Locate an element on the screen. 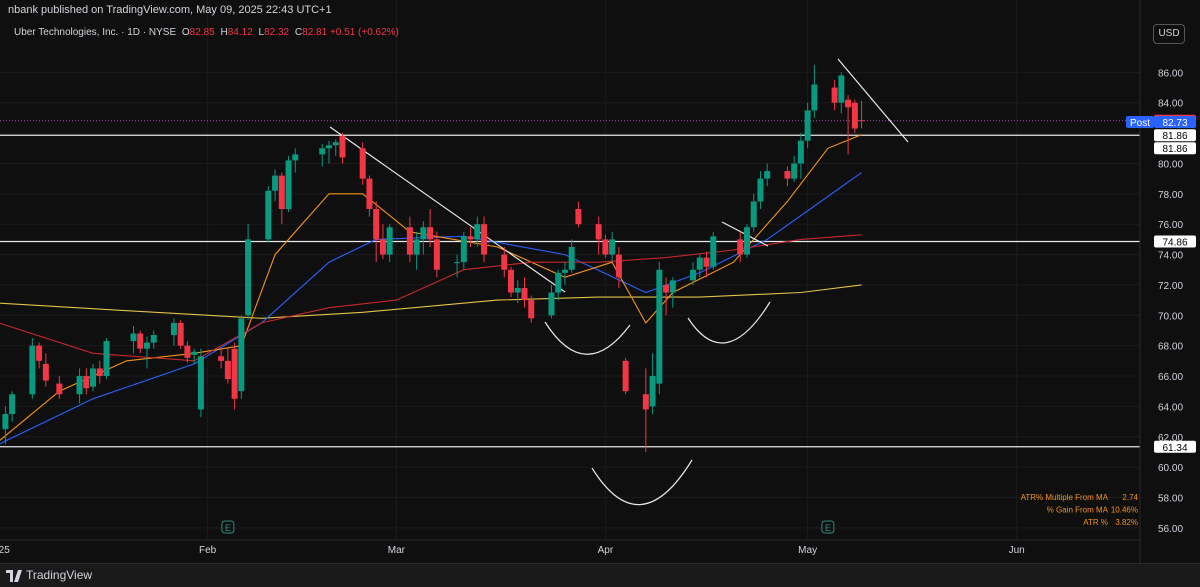 Image resolution: width=1200 pixels, height=587 pixels. ohlc-key: C is located at coordinates (298, 32).